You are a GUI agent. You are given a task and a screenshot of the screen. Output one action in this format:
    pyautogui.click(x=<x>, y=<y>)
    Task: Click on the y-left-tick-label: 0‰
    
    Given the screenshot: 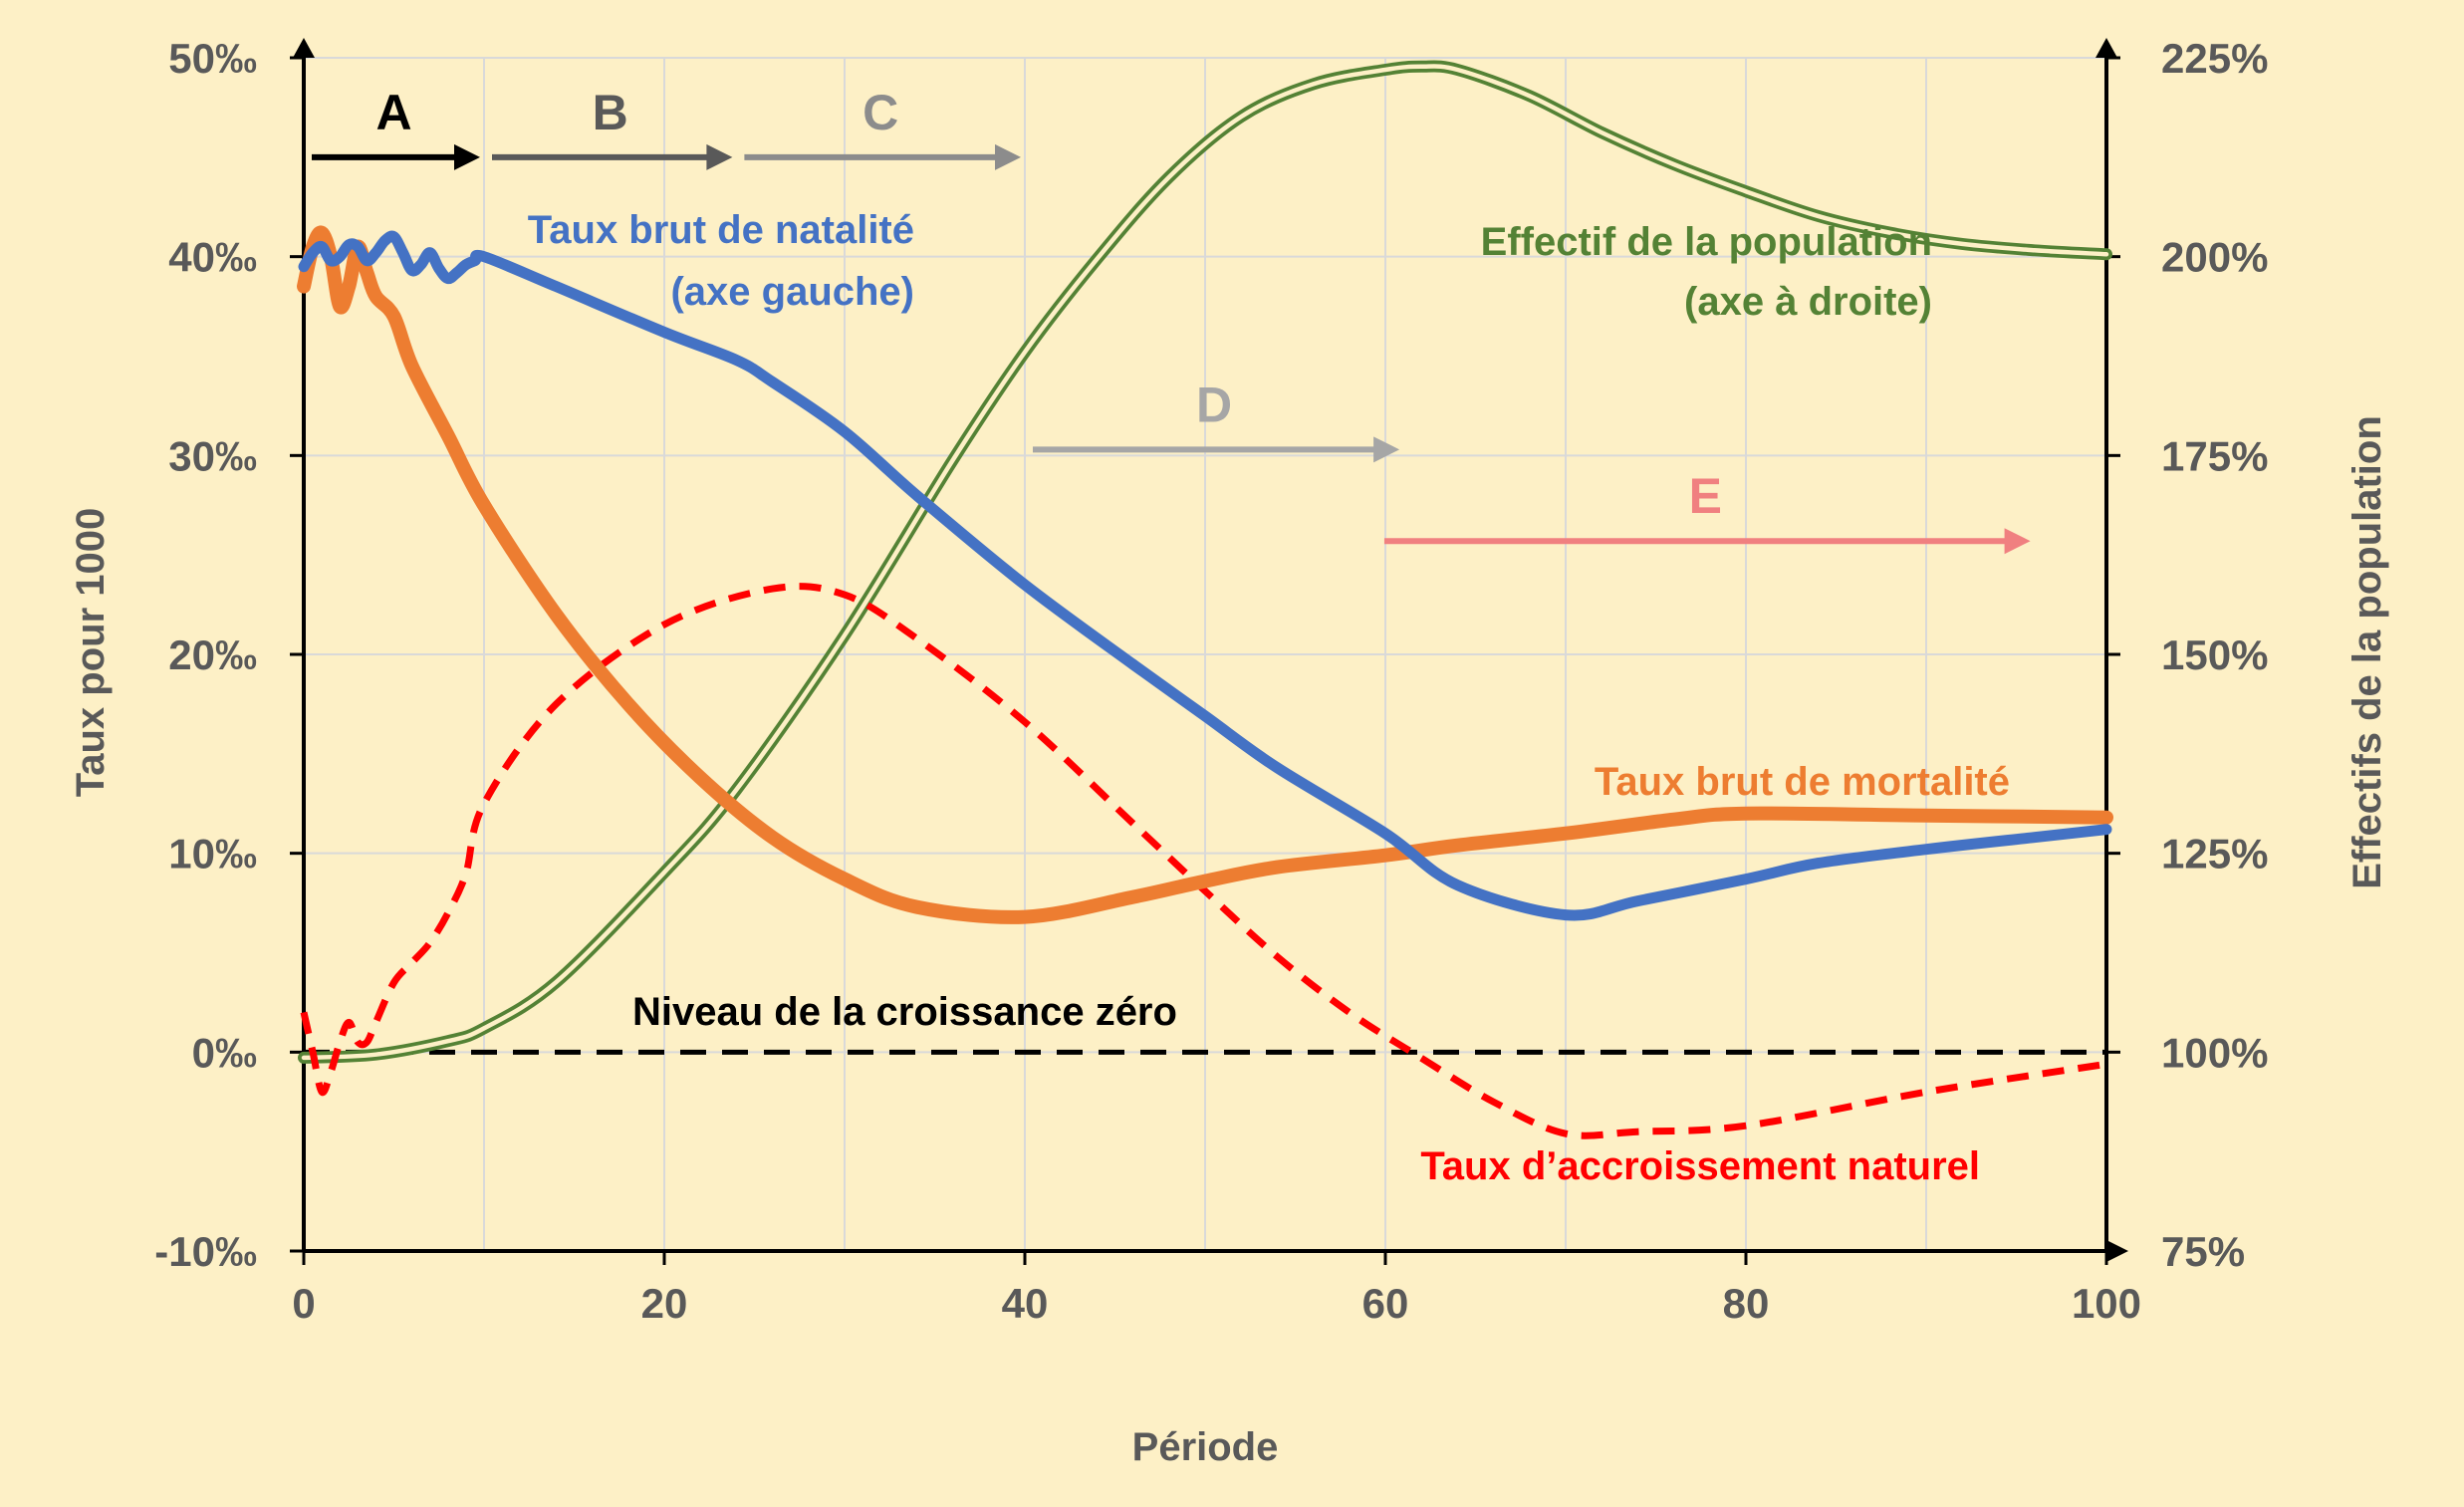 What is the action you would take?
    pyautogui.click(x=224, y=1052)
    